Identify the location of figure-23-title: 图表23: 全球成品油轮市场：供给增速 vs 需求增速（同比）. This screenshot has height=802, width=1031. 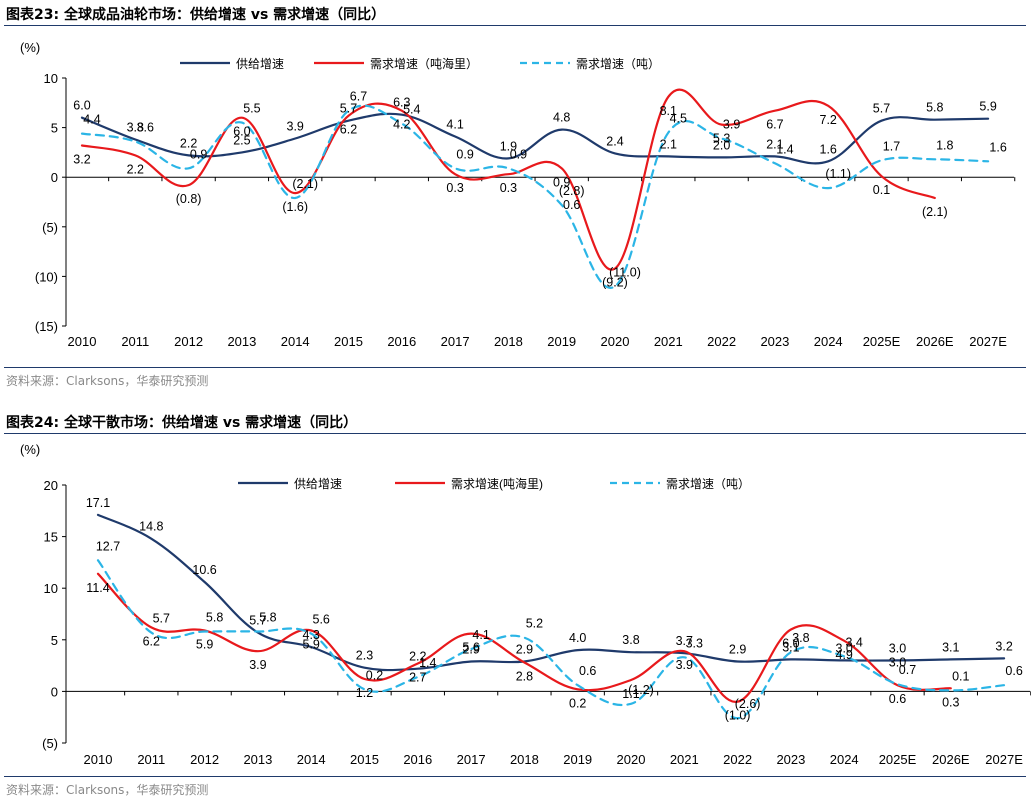
(196, 15).